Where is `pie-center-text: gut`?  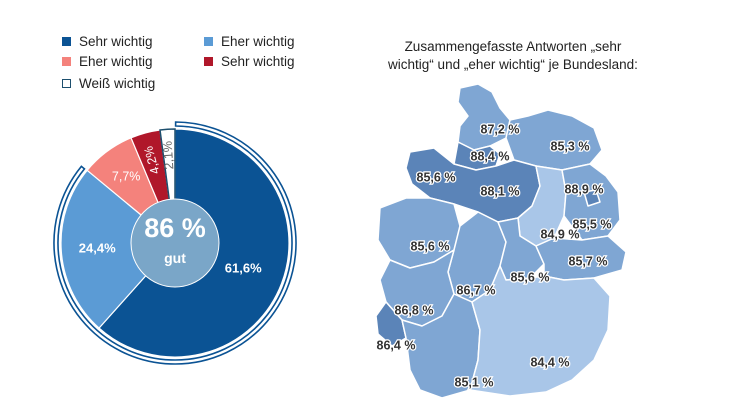 pie-center-text: gut is located at coordinates (175, 258).